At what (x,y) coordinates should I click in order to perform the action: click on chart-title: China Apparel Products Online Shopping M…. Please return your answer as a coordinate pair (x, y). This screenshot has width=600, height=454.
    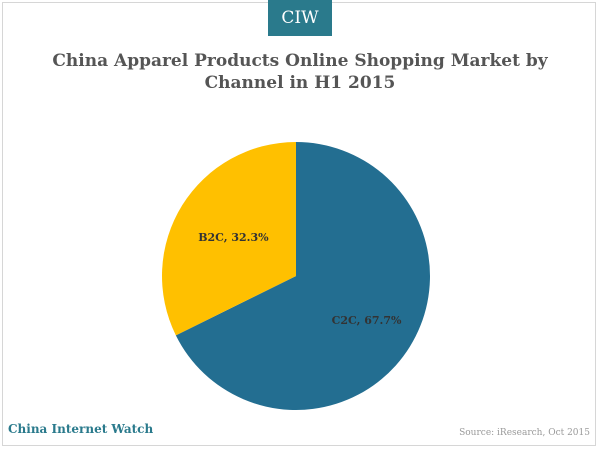
    Looking at the image, I should click on (300, 72).